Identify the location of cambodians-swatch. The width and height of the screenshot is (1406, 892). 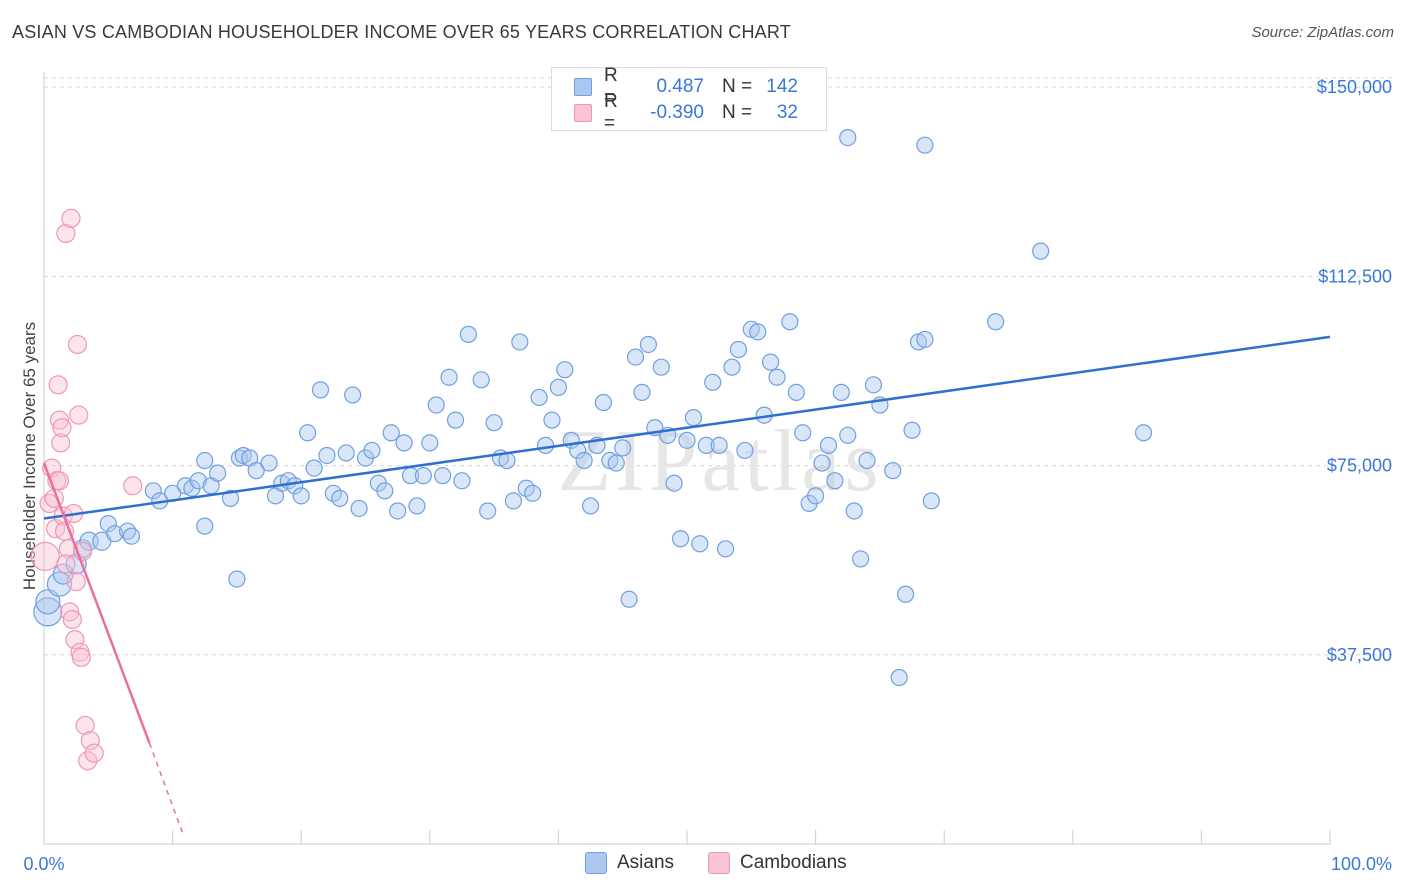
(583, 113).